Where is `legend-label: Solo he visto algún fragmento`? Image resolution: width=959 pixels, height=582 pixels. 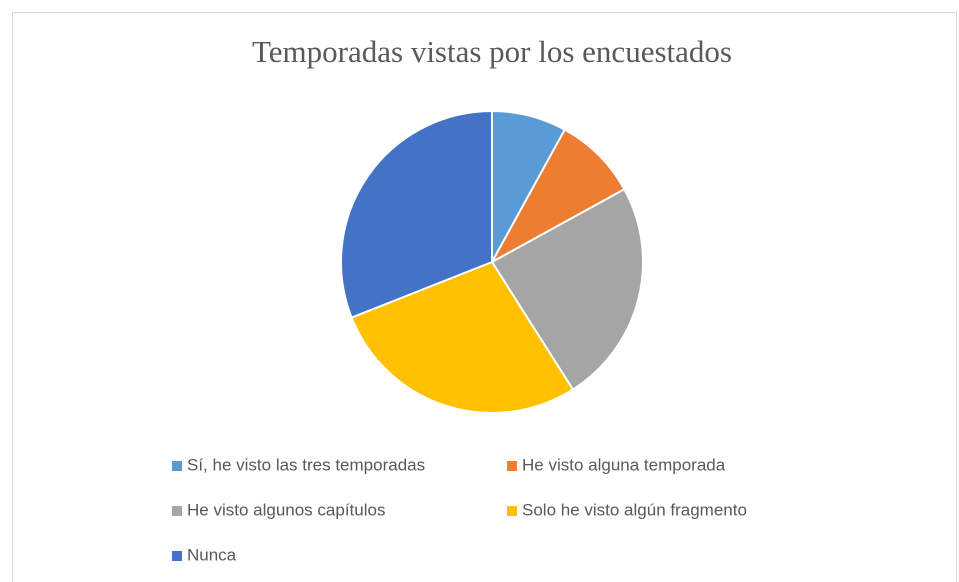 legend-label: Solo he visto algún fragmento is located at coordinates (634, 509).